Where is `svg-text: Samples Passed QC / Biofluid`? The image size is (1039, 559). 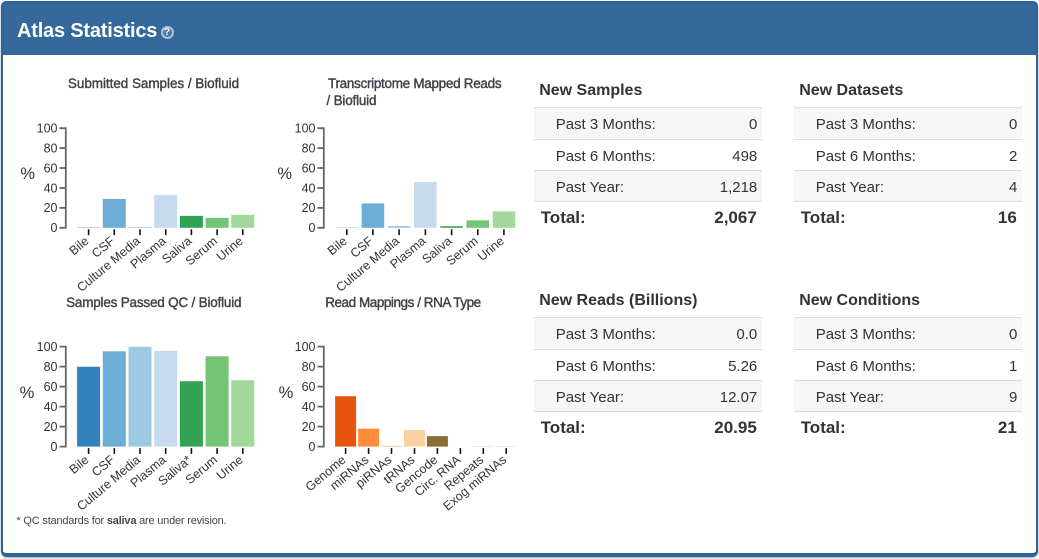 svg-text: Samples Passed QC / Biofluid is located at coordinates (153, 302).